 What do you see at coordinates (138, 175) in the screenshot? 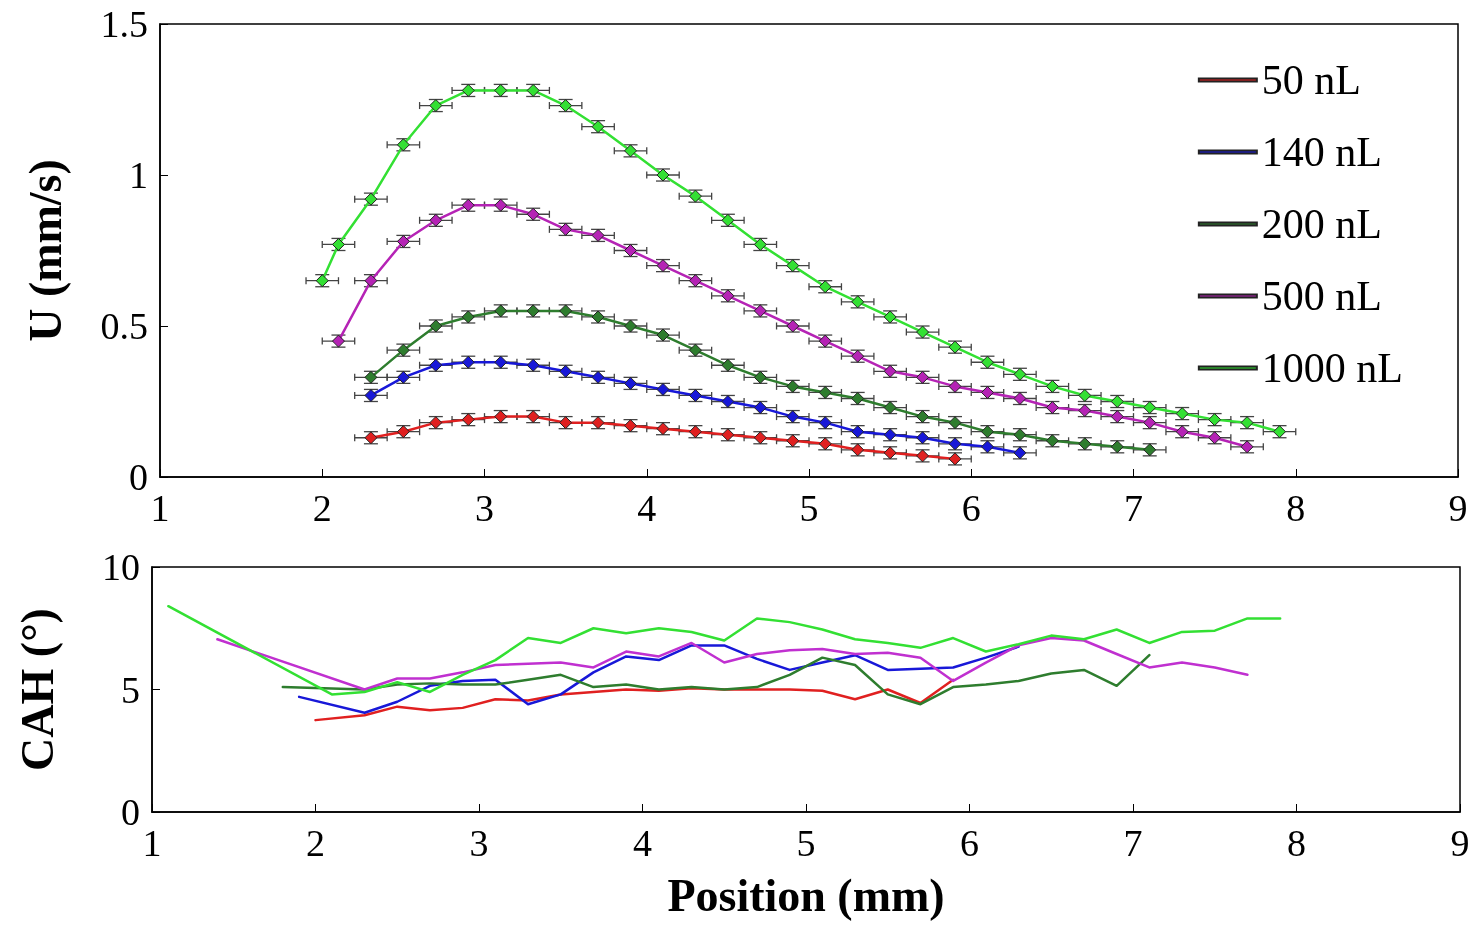
I see `y-tick-label: 1` at bounding box center [138, 175].